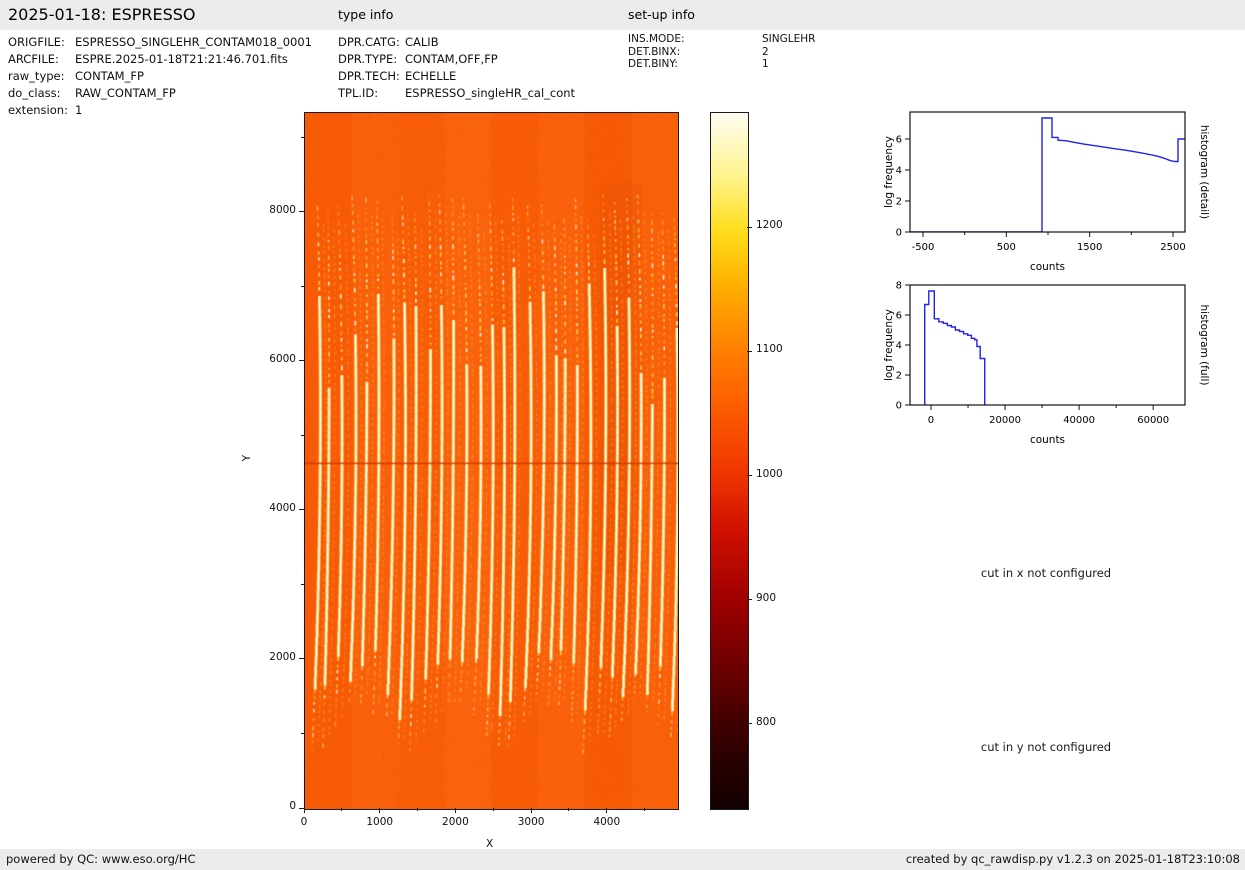 Image resolution: width=1245 pixels, height=870 pixels. What do you see at coordinates (766, 597) in the screenshot?
I see `colorbar-tick-label: 900` at bounding box center [766, 597].